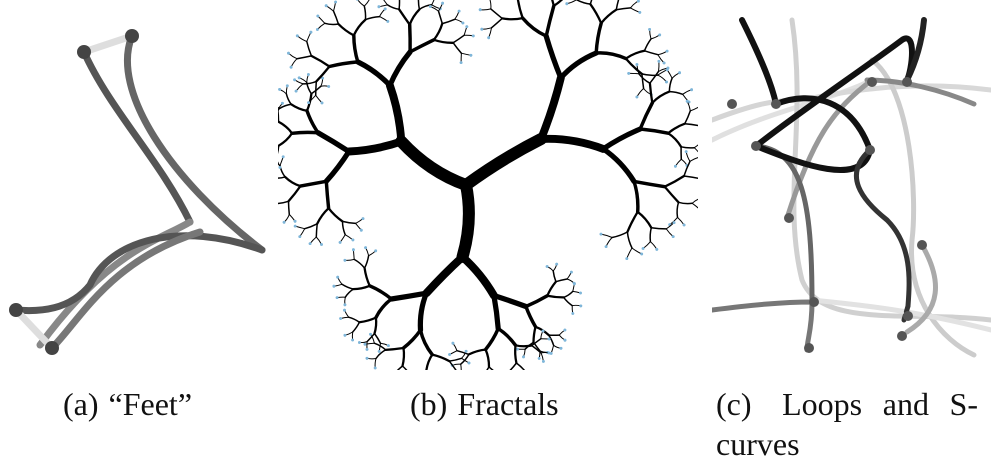  What do you see at coordinates (734, 404) in the screenshot?
I see `caption-c-label: (c)` at bounding box center [734, 404].